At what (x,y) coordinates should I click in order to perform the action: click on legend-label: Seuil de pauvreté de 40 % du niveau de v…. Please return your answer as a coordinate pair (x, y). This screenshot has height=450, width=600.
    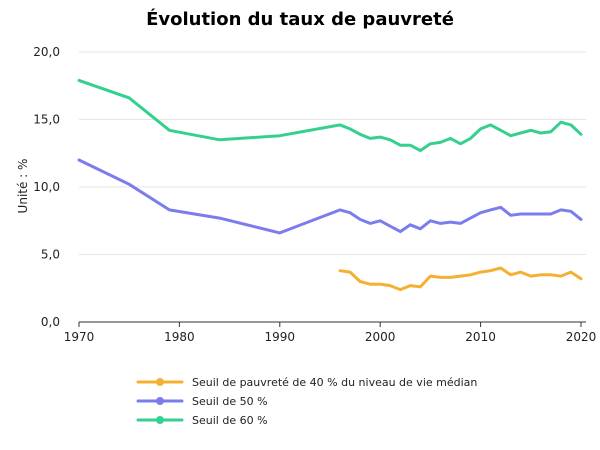
    Looking at the image, I should click on (334, 382).